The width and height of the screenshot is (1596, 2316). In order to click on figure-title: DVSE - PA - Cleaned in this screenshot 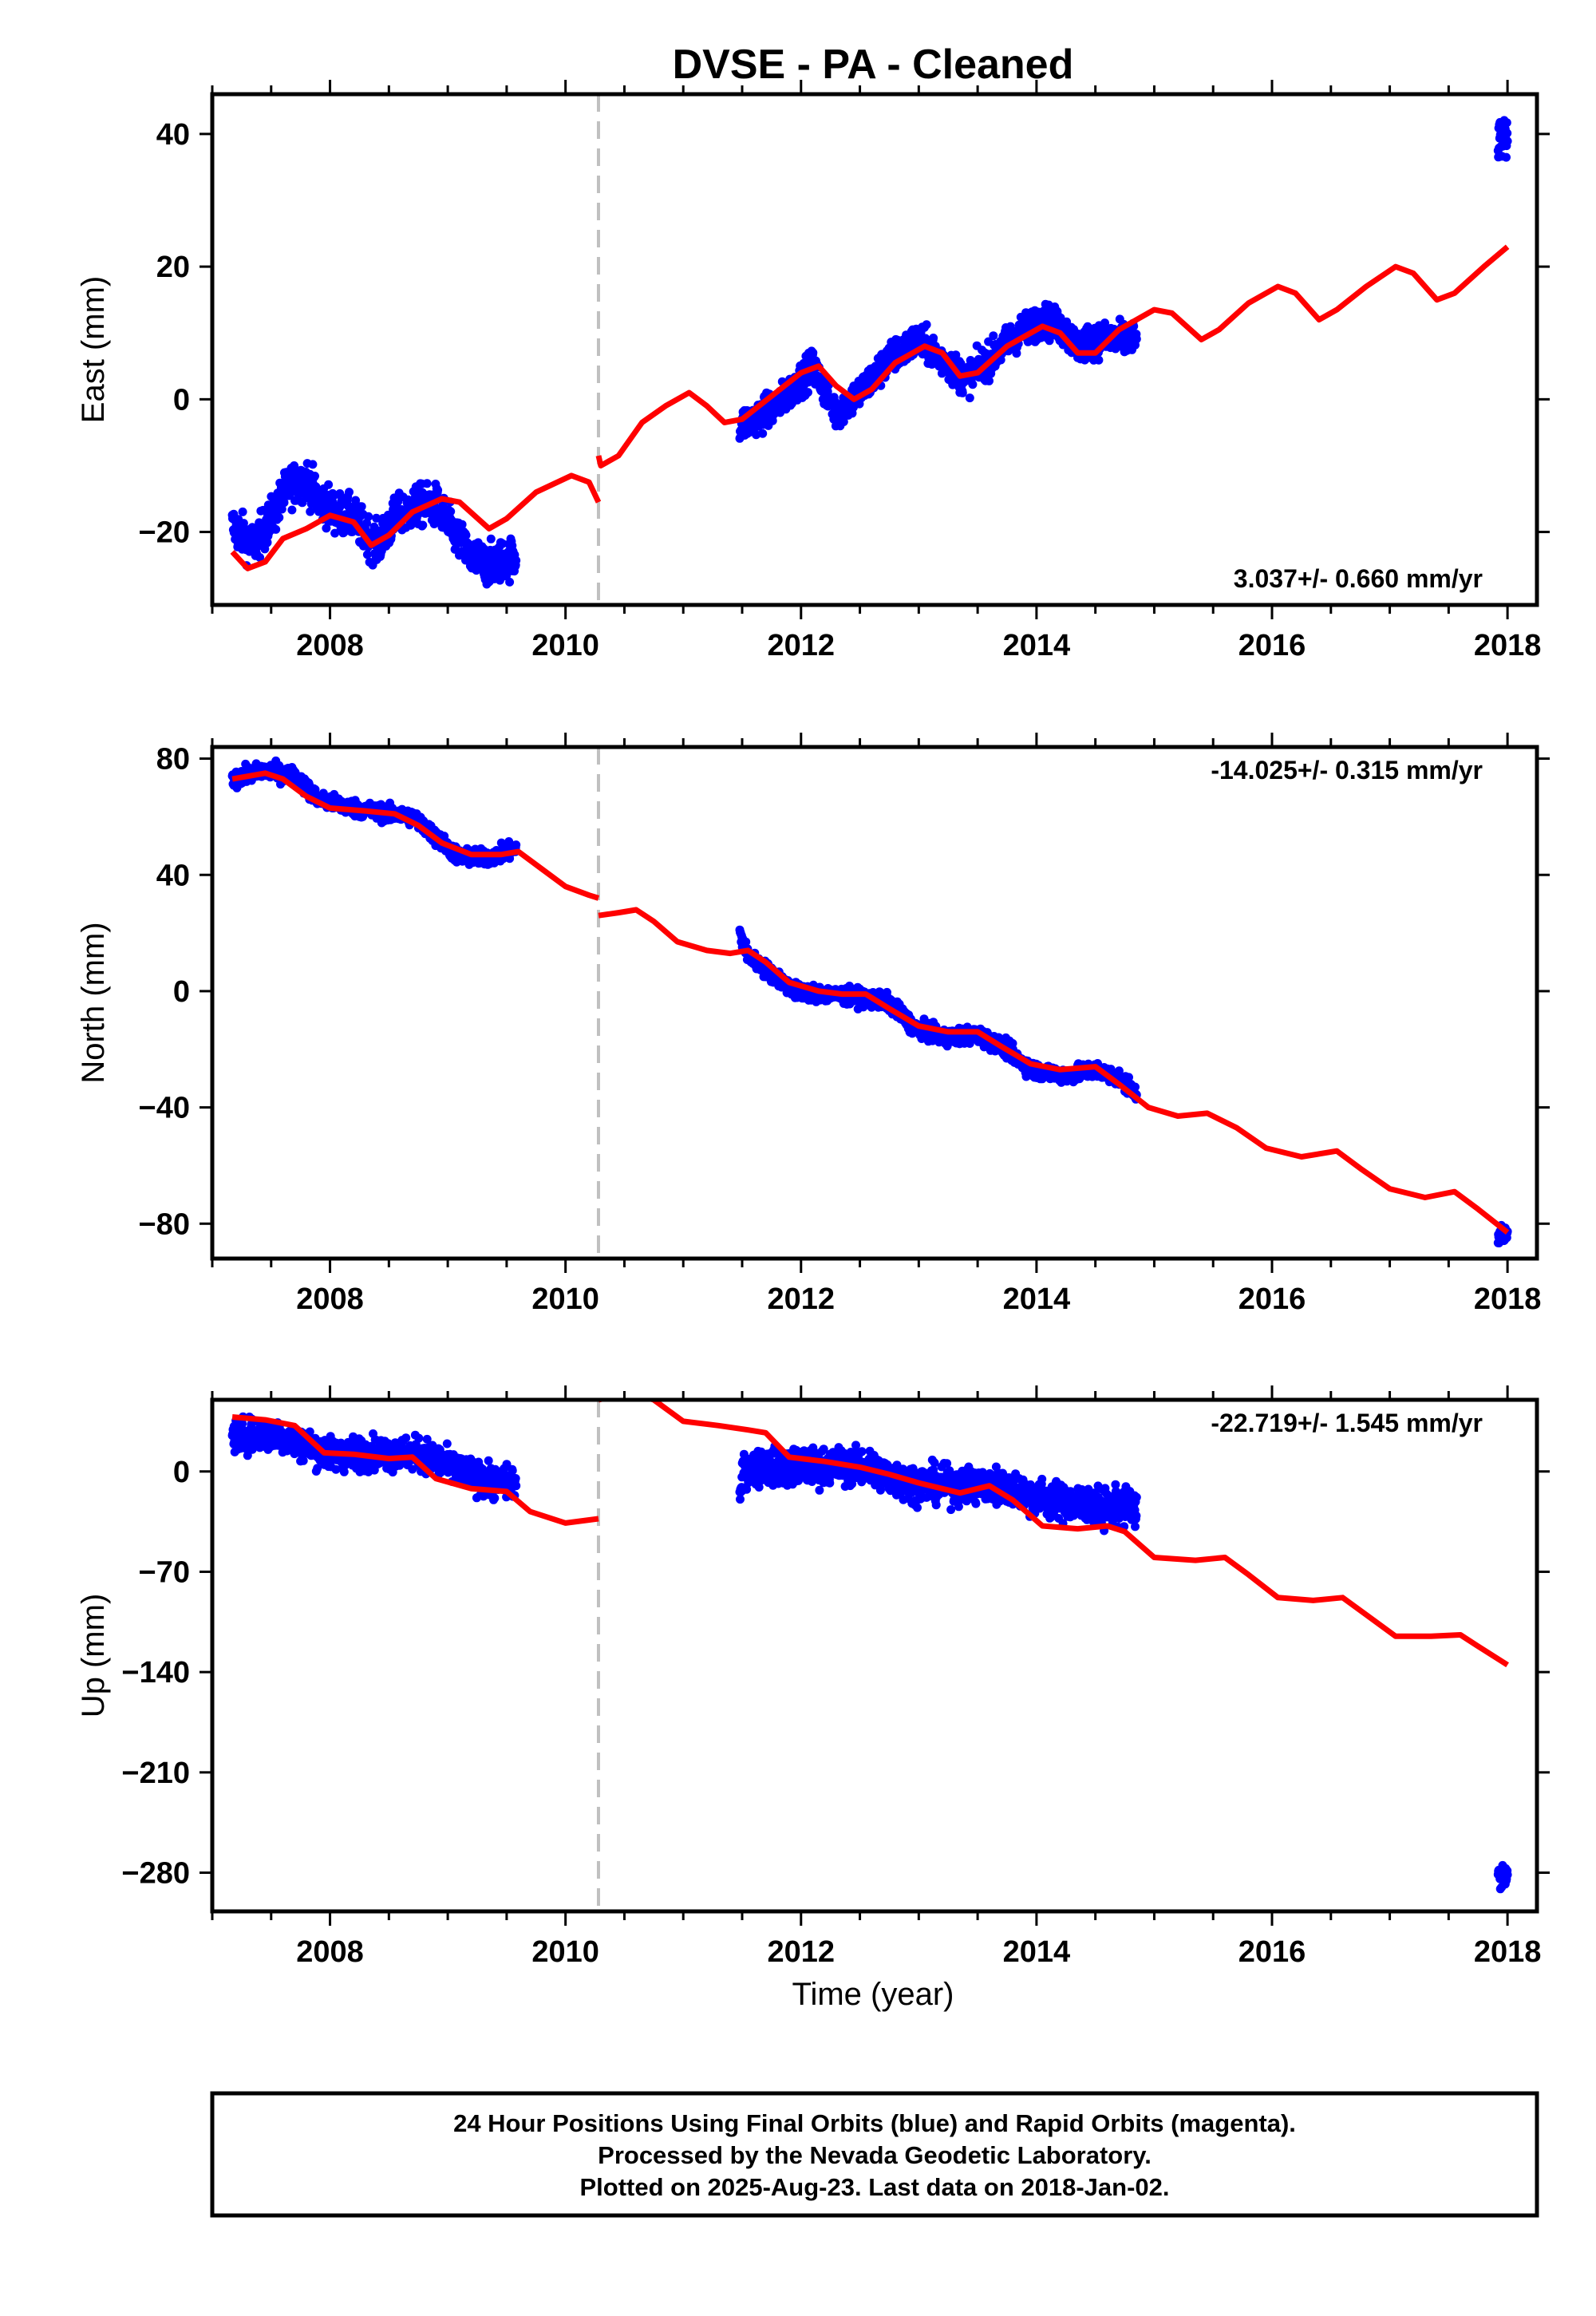, I will do `click(873, 64)`.